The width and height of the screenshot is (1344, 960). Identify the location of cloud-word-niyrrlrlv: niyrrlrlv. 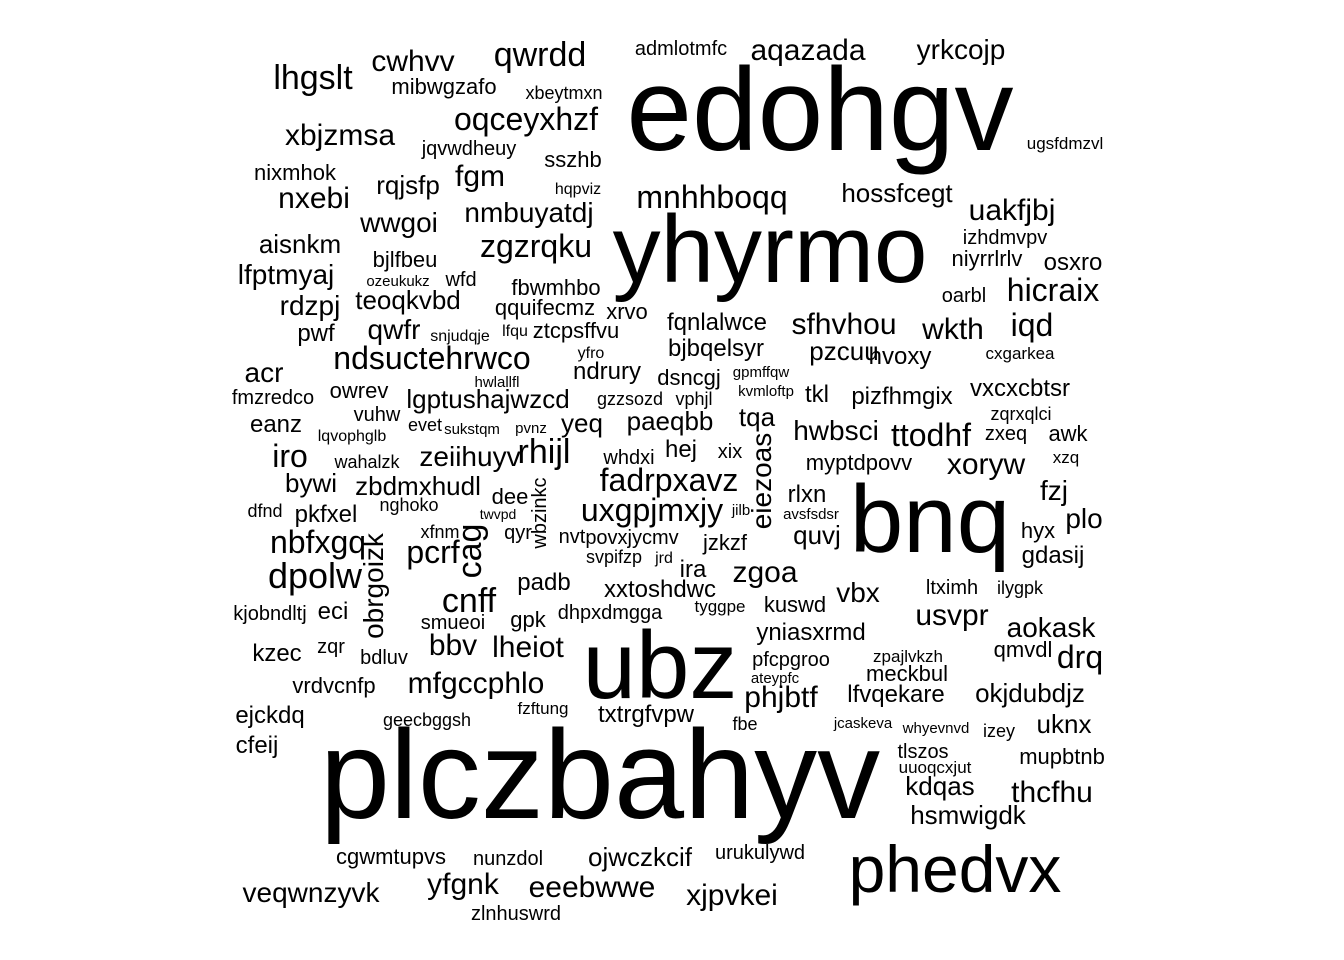
(987, 258).